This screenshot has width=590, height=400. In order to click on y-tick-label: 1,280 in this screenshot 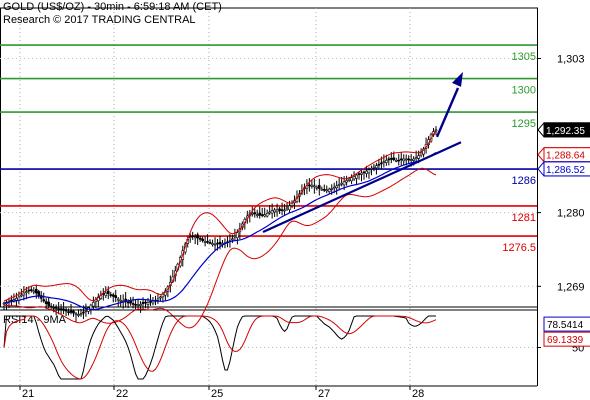, I will do `click(571, 214)`.